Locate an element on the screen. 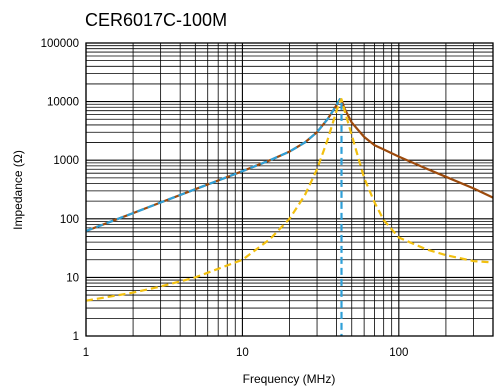 This screenshot has width=494, height=391. y-tick-label: 1 is located at coordinates (76, 337).